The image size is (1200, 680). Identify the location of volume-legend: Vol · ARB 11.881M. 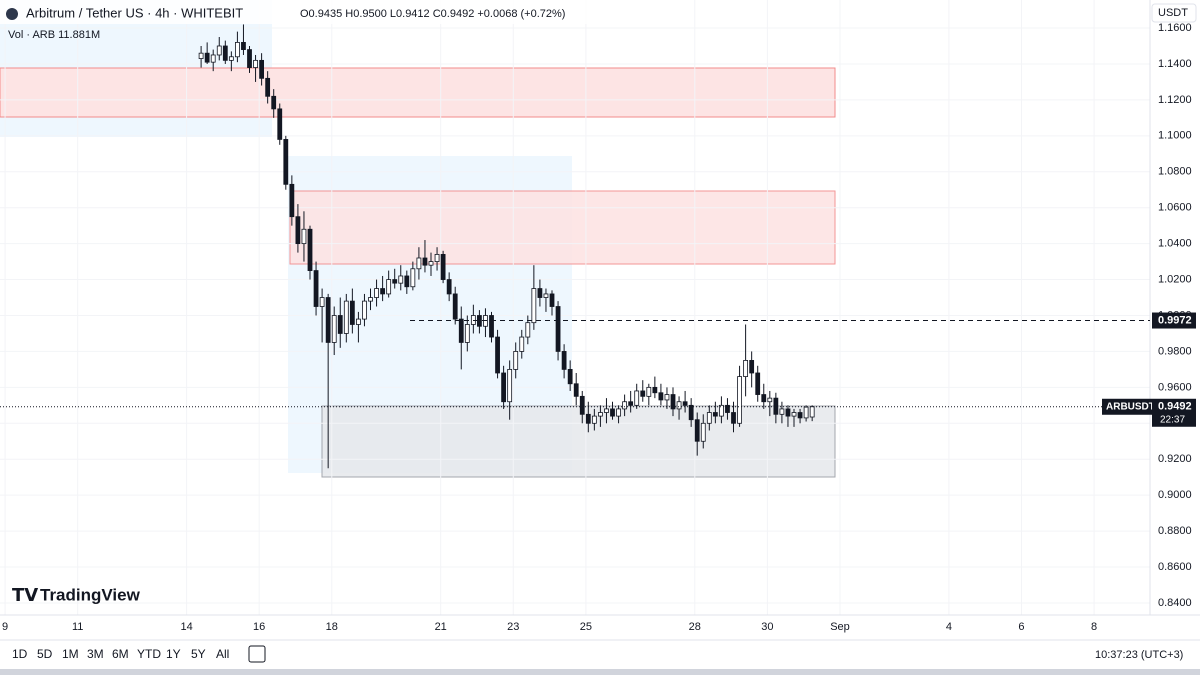
(54, 35).